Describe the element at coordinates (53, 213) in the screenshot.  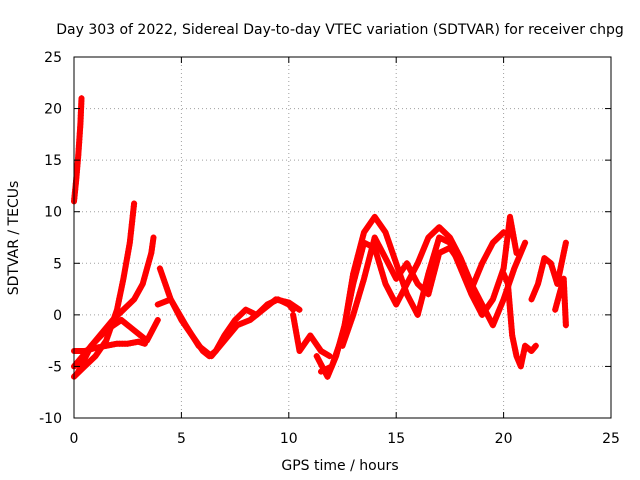
I see `y-tick-label: 10` at that location.